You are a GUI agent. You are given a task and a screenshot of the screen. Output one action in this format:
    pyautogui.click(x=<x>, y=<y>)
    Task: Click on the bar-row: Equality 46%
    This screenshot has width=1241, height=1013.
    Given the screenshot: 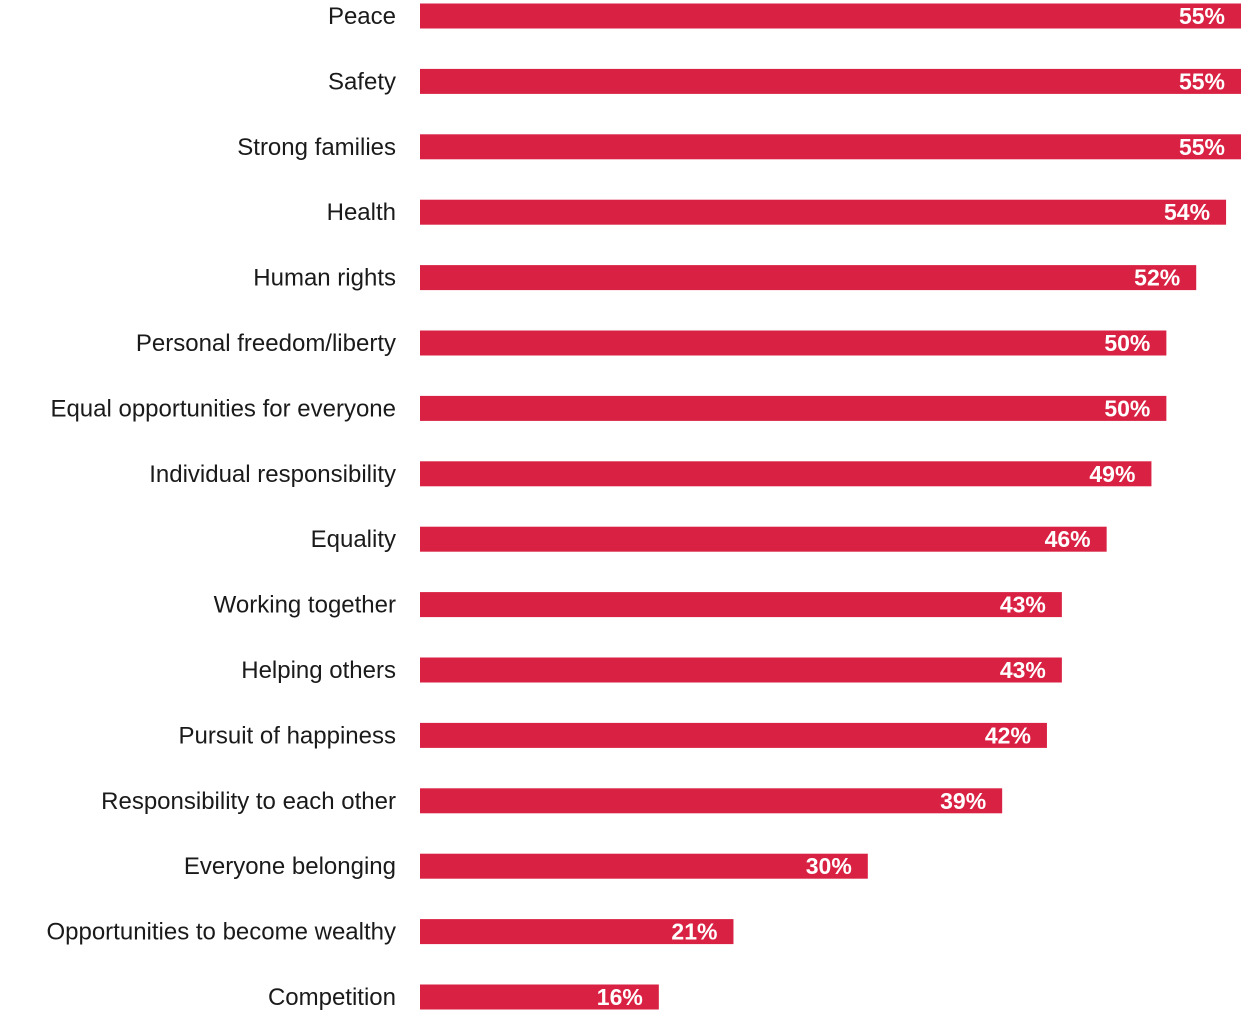 What is the action you would take?
    pyautogui.click(x=709, y=539)
    